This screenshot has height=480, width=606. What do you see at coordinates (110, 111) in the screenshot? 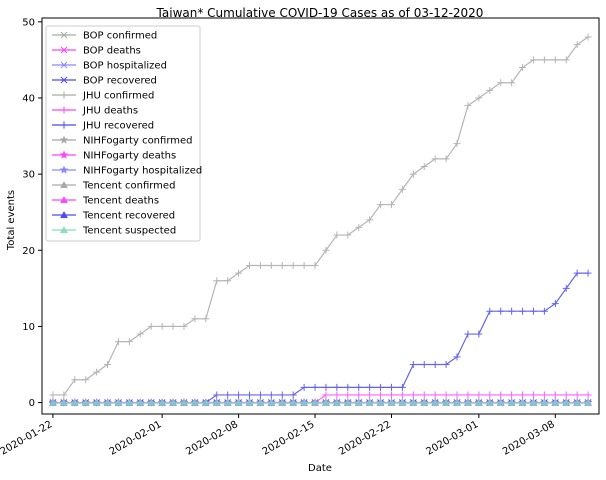
I see `legend-entry: JHU deaths` at bounding box center [110, 111].